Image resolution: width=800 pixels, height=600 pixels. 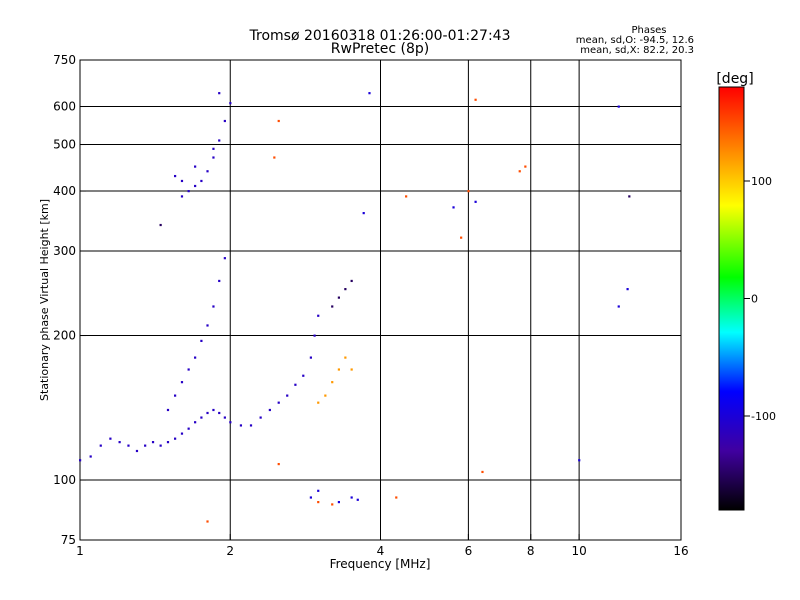 What do you see at coordinates (64, 251) in the screenshot?
I see `y-tick-label: 300` at bounding box center [64, 251].